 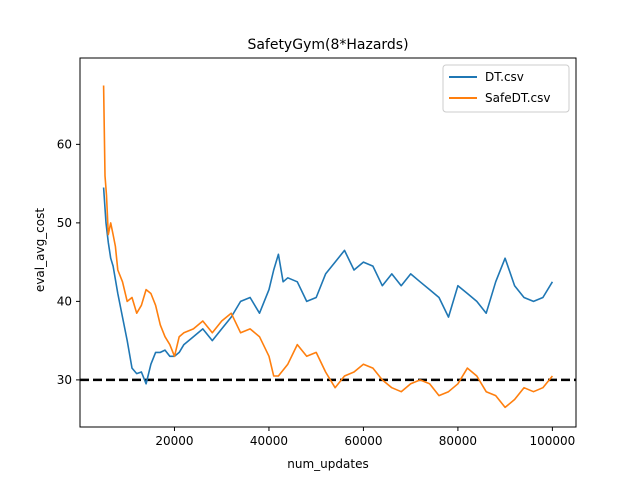 What do you see at coordinates (174, 441) in the screenshot?
I see `x-tick-label: 20000` at bounding box center [174, 441].